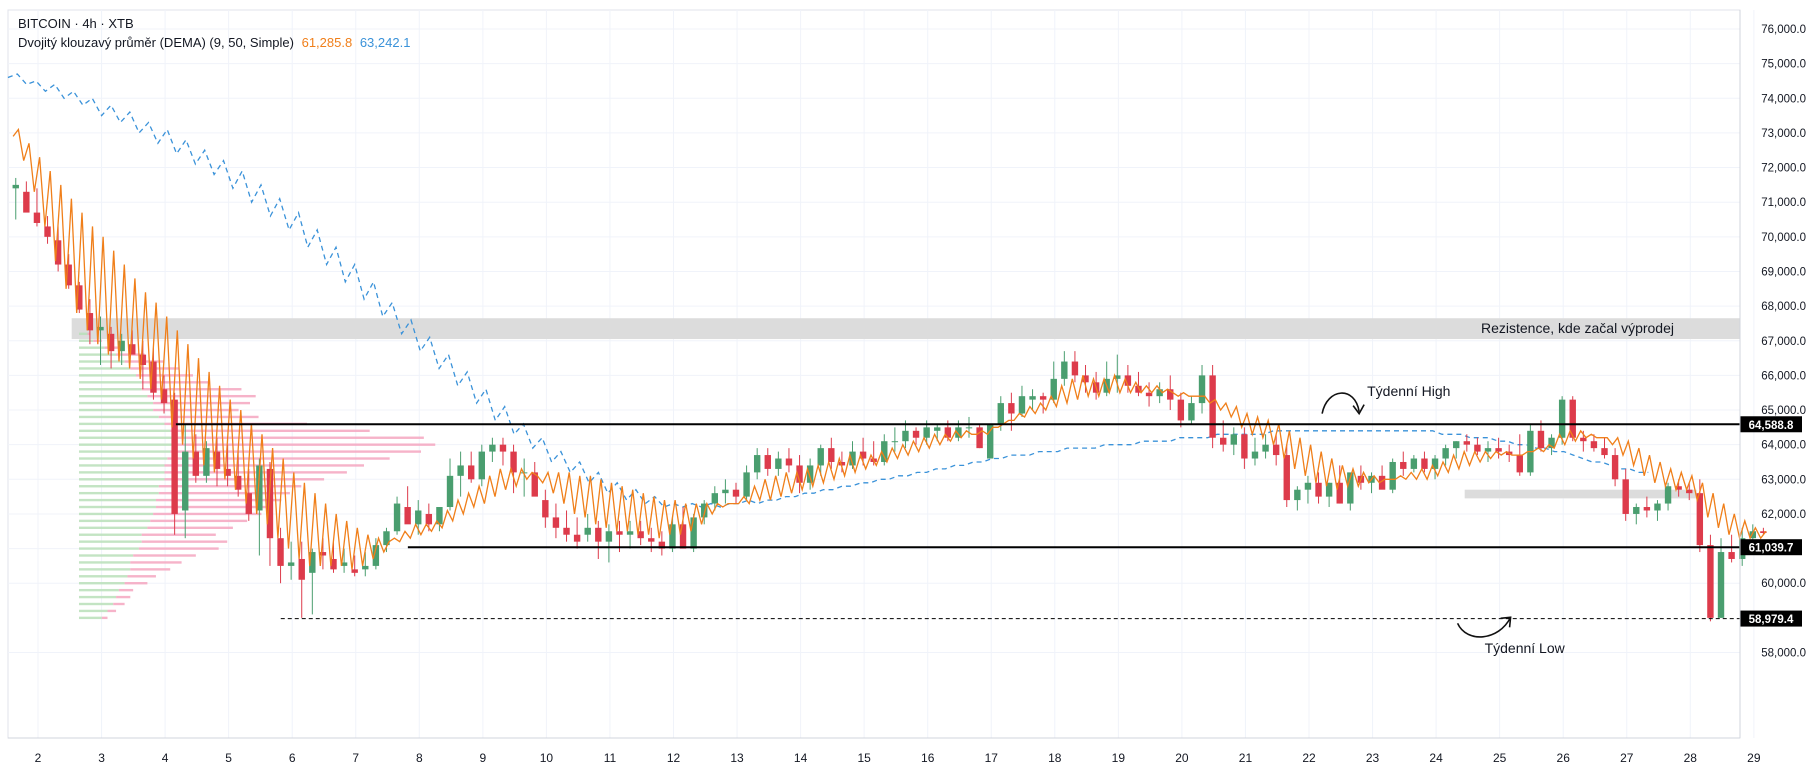 The image size is (1817, 784). Describe the element at coordinates (1627, 758) in the screenshot. I see `x-tick-label: 27` at that location.